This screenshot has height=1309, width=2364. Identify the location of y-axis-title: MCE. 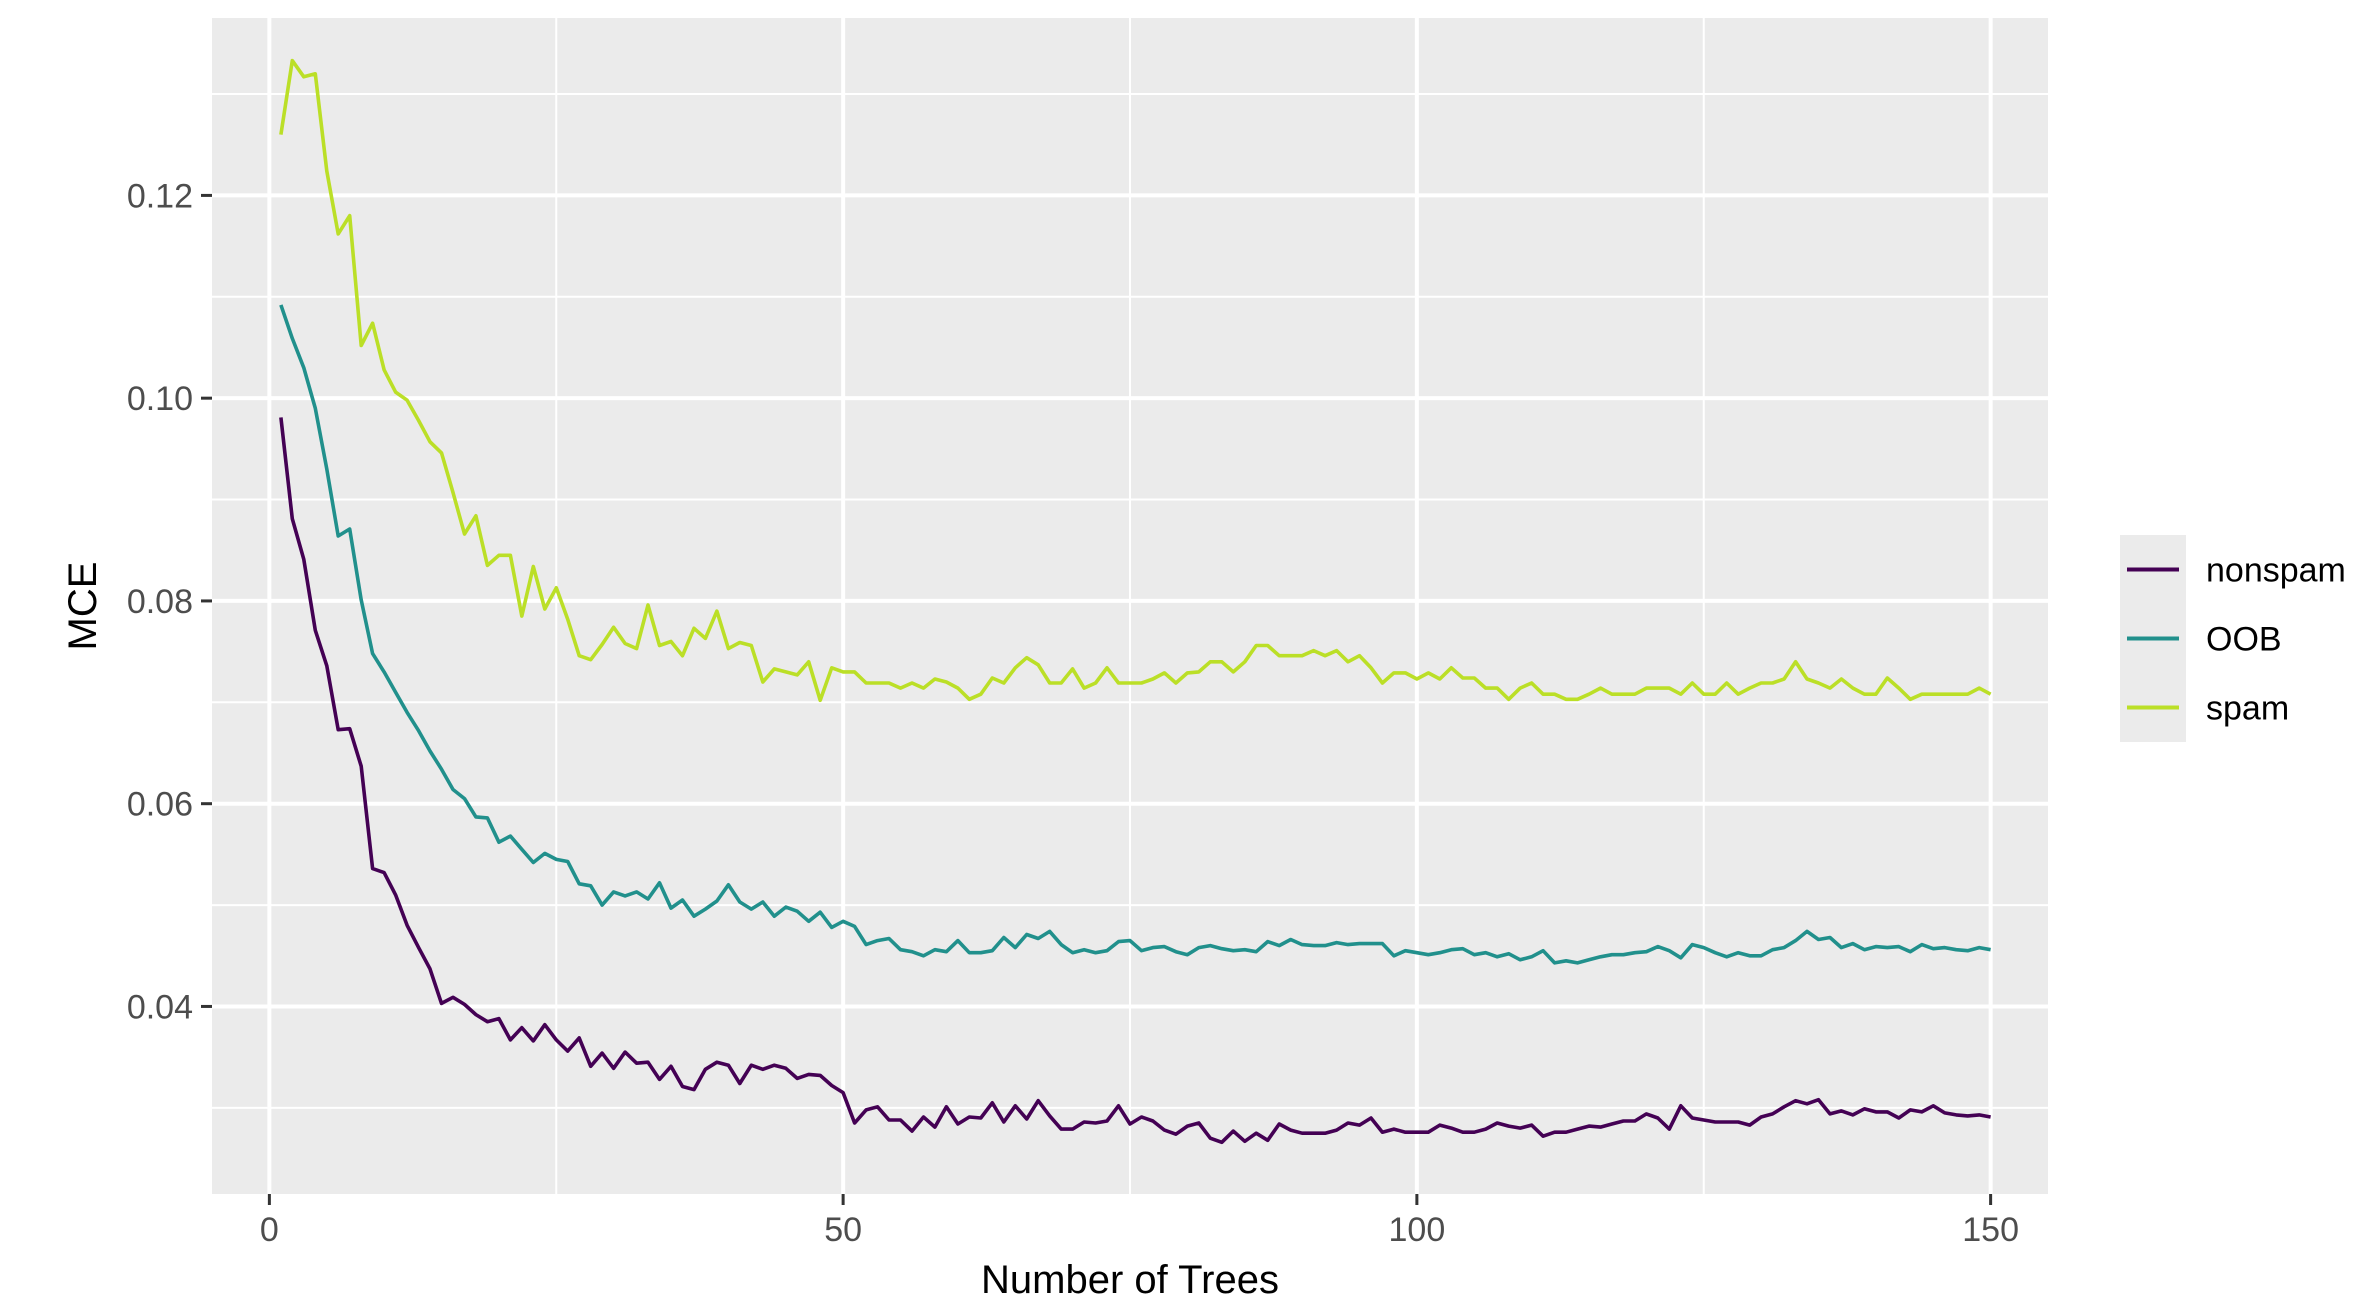
(83, 606).